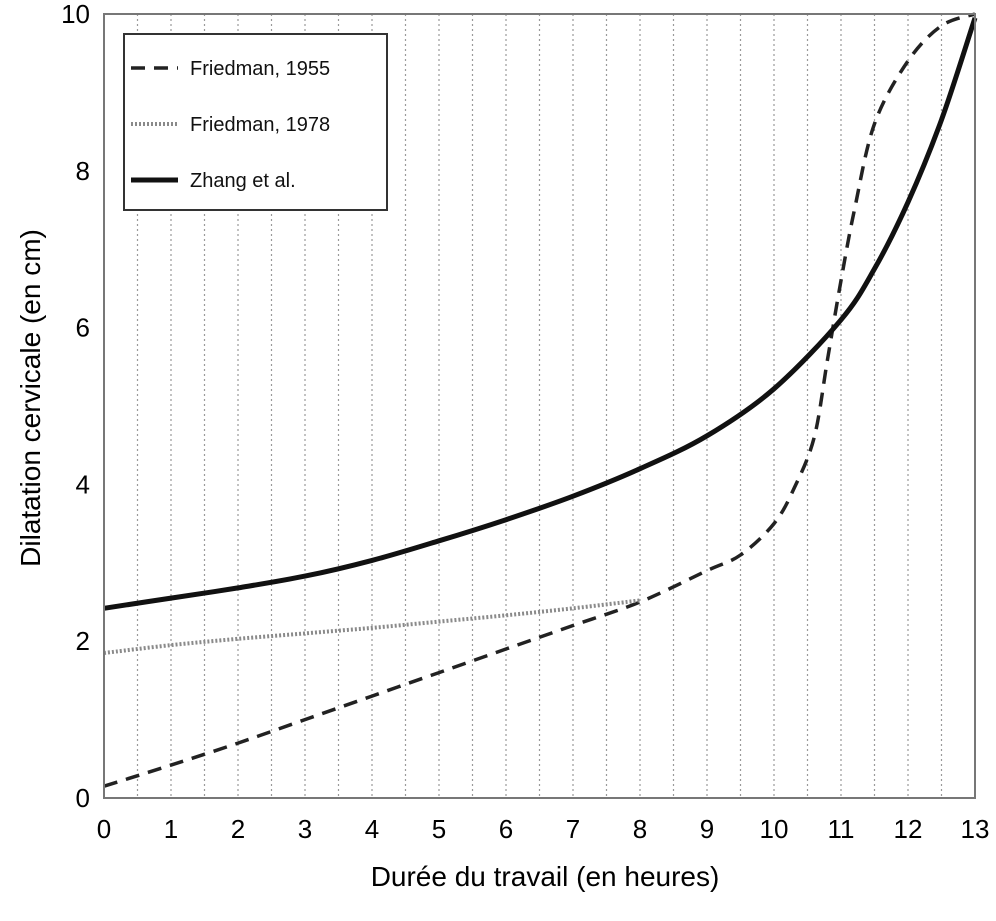 This screenshot has height=921, width=996. I want to click on x-tick-label: 6, so click(506, 829).